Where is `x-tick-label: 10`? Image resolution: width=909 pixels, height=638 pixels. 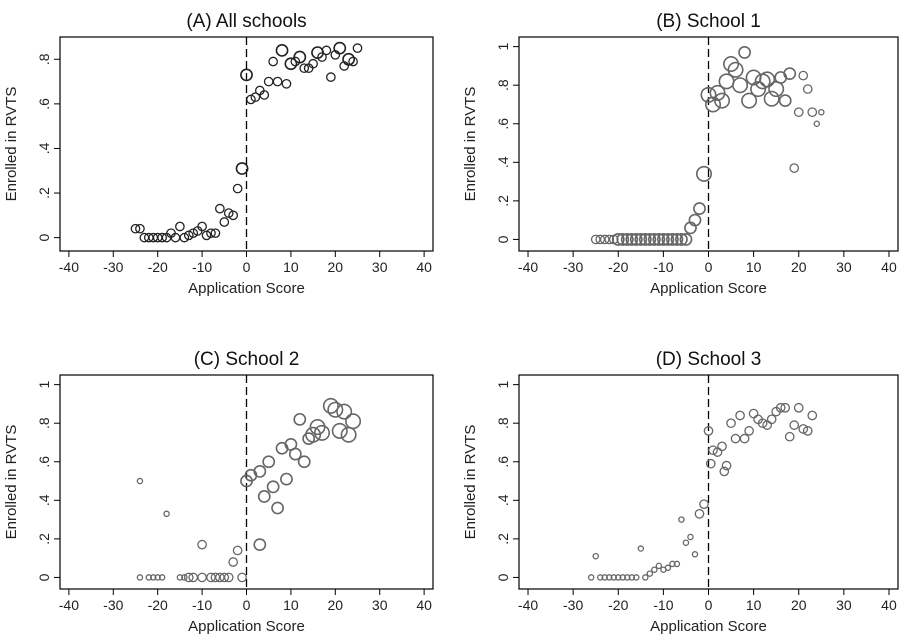 x-tick-label: 10 is located at coordinates (291, 605).